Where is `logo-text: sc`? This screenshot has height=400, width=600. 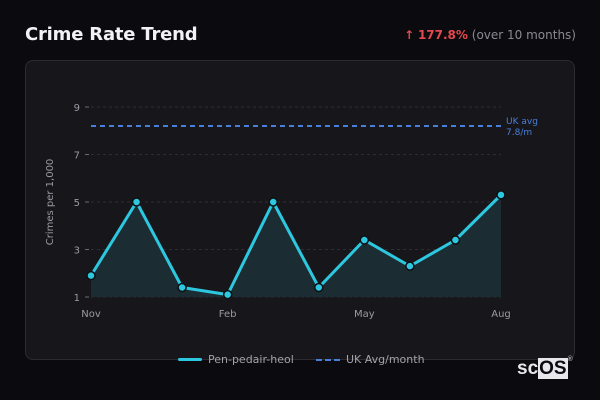 logo-text: sc is located at coordinates (528, 368).